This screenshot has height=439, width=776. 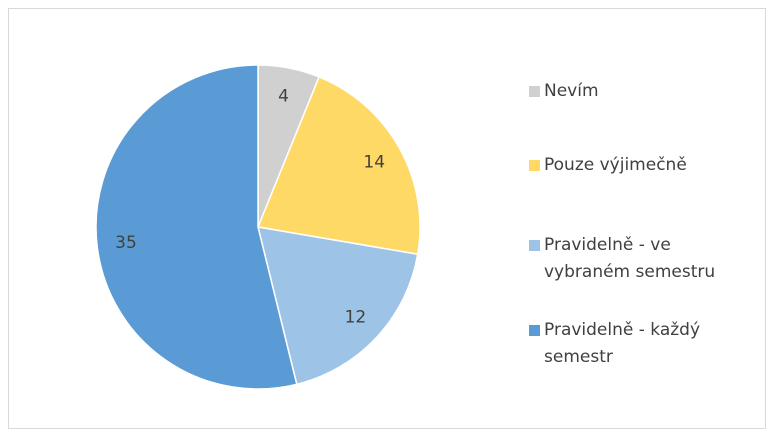 What do you see at coordinates (629, 91) in the screenshot?
I see `legend-item: Nevím` at bounding box center [629, 91].